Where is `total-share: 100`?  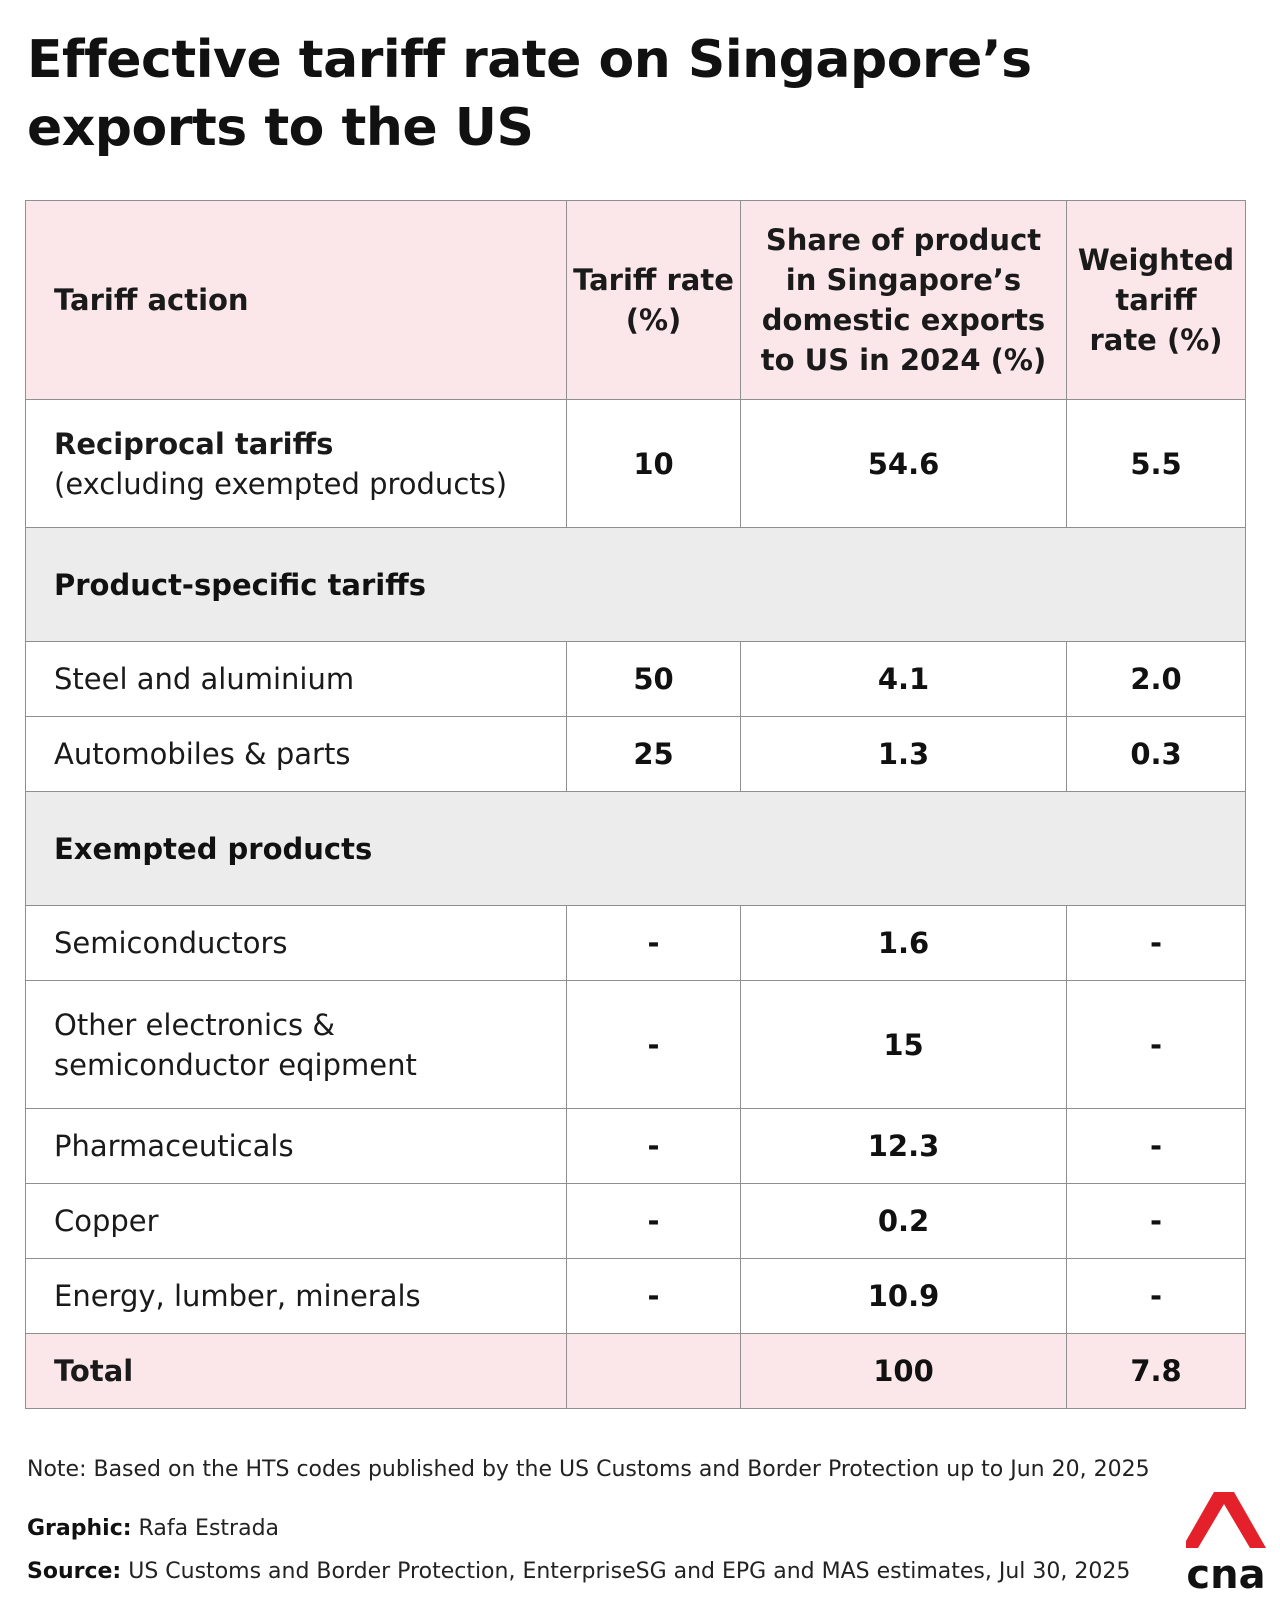
total-share: 100 is located at coordinates (903, 1371).